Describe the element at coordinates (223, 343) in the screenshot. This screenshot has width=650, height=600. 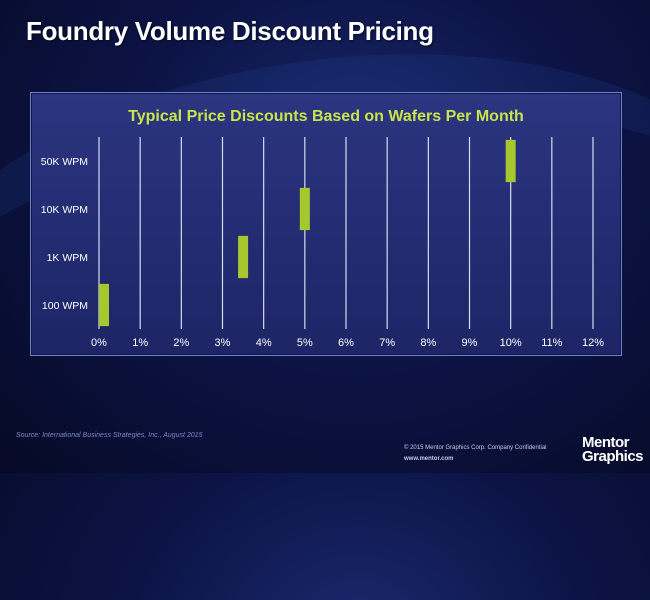
I see `x-tick-label-3: 3%` at that location.